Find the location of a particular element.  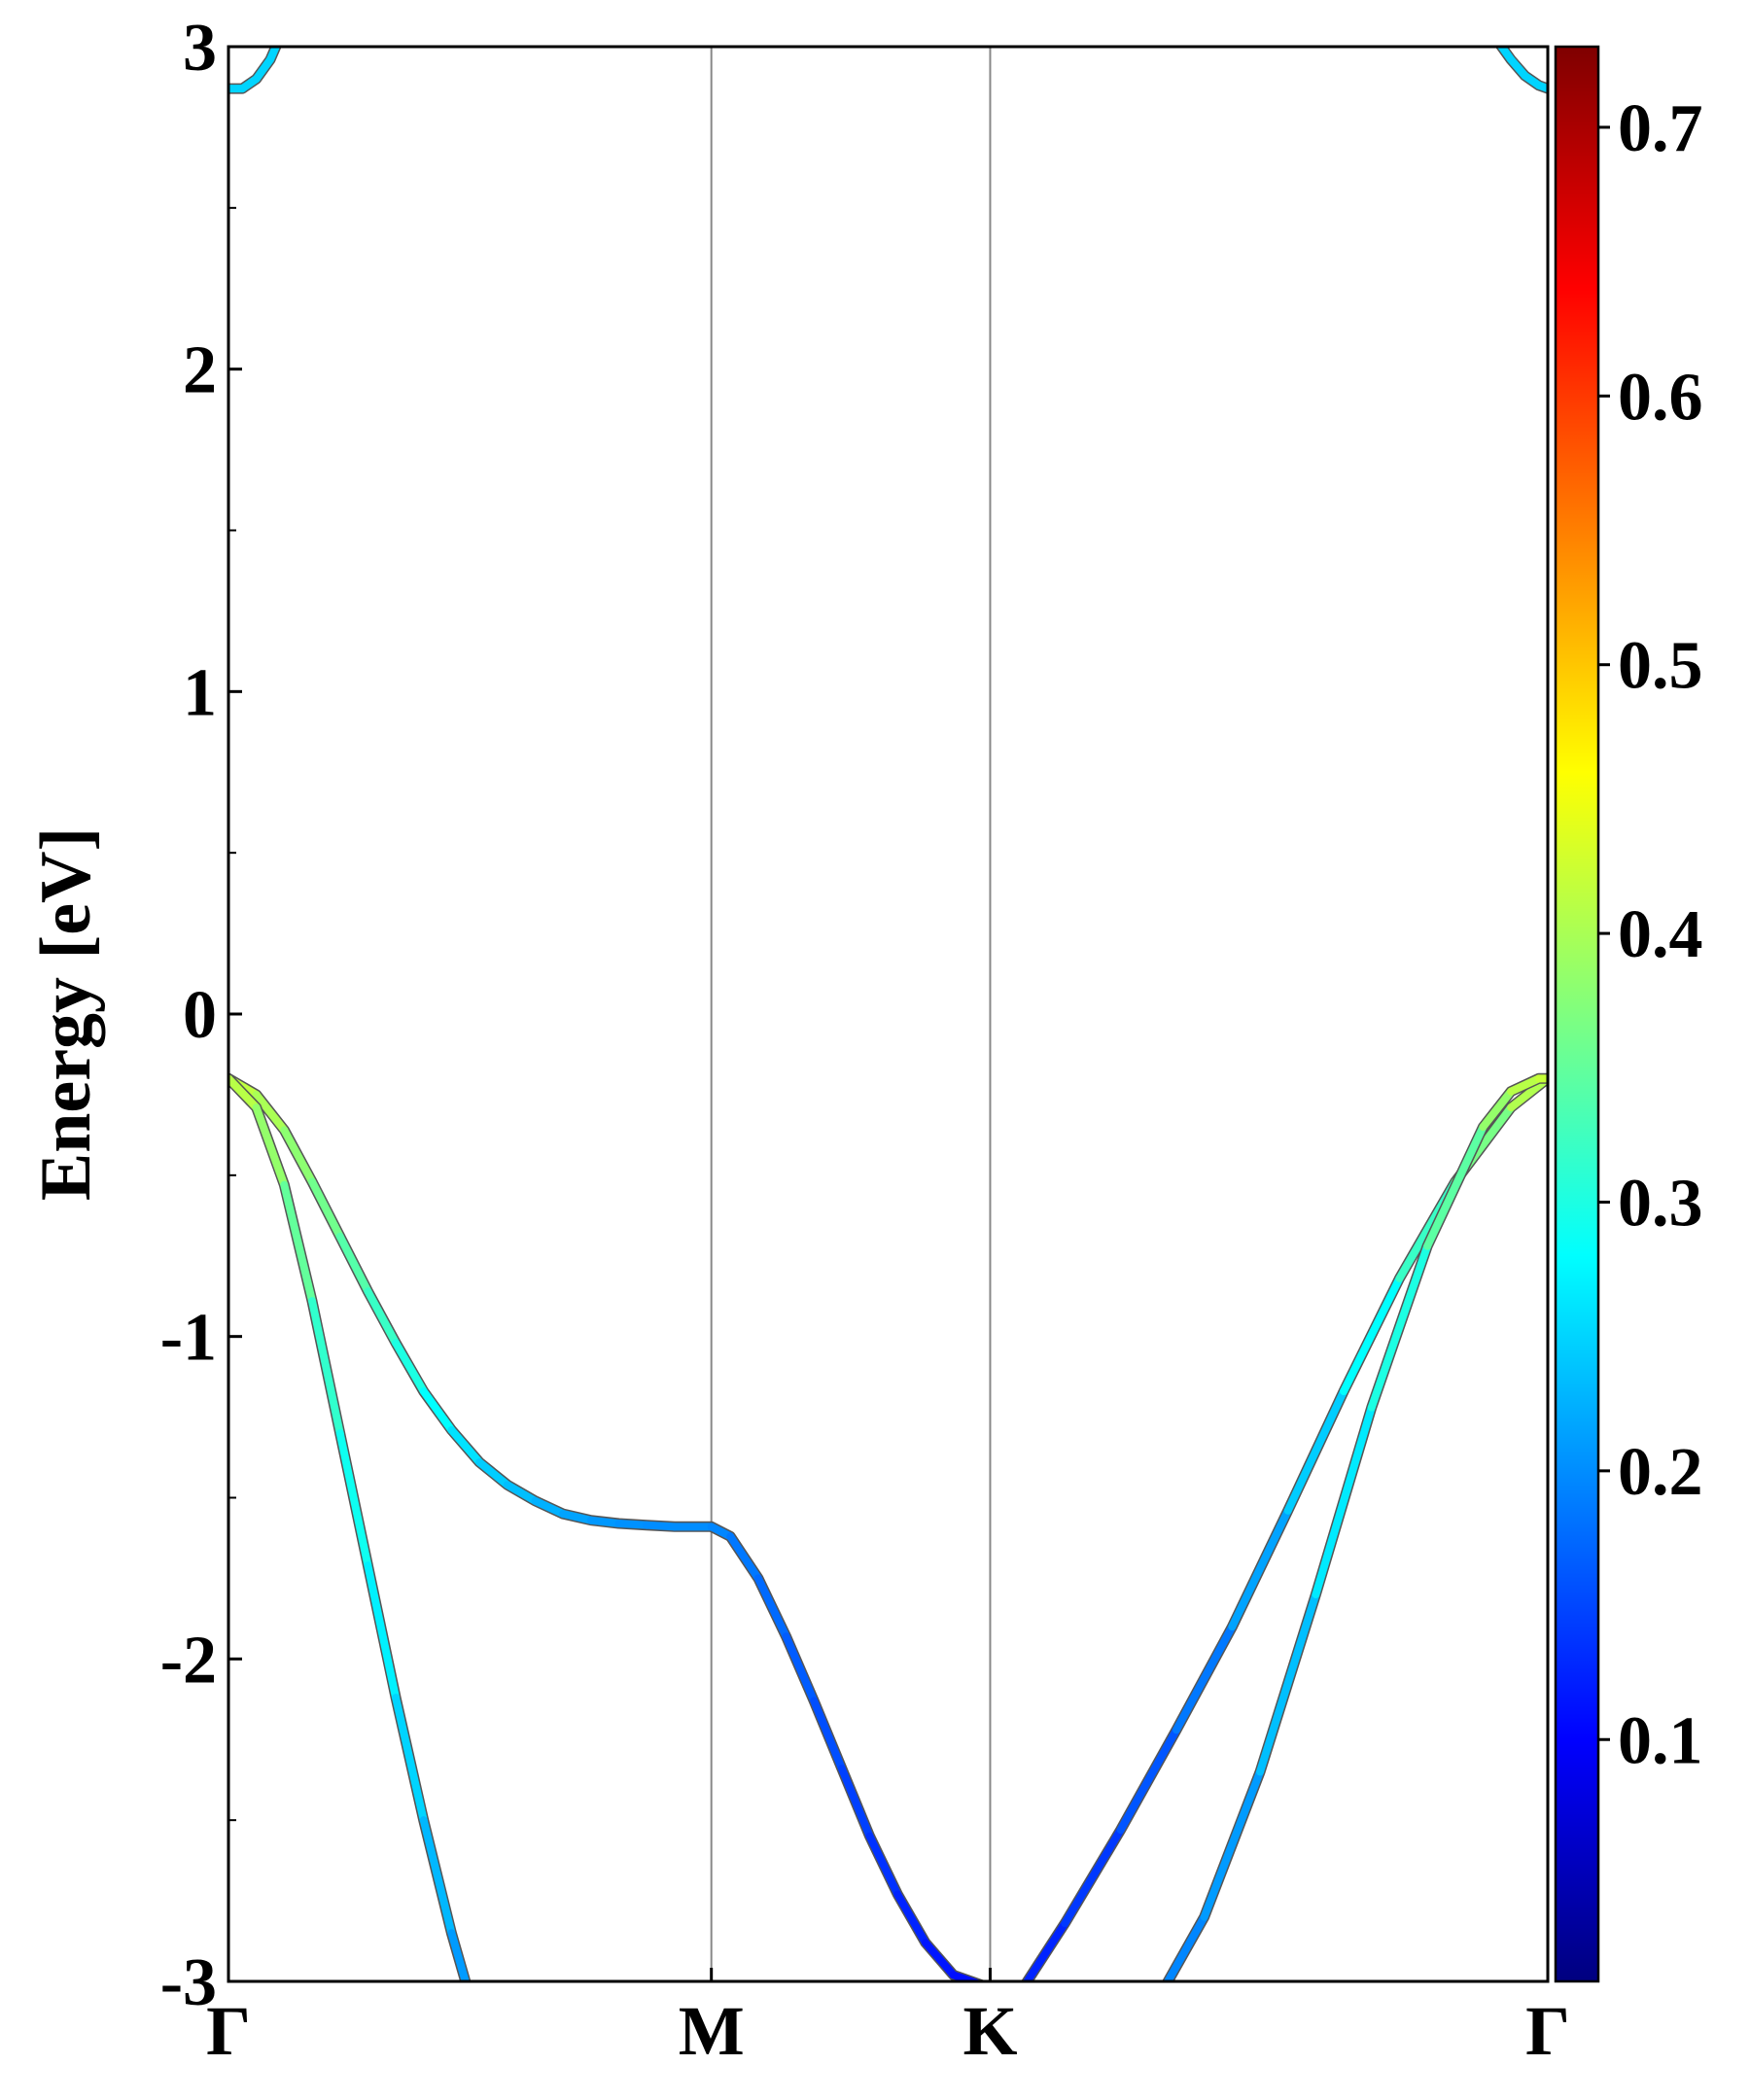

x-tick-label: K is located at coordinates (989, 2031).